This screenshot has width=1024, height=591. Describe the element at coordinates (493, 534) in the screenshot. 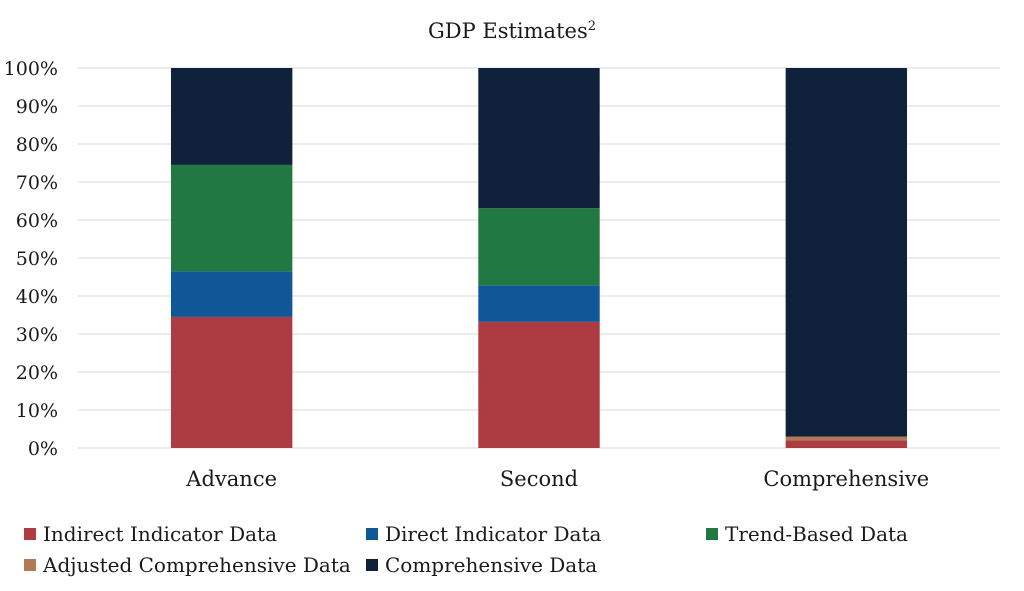

I see `legend-label-direct-indicator-data: Direct Indicator Data` at that location.